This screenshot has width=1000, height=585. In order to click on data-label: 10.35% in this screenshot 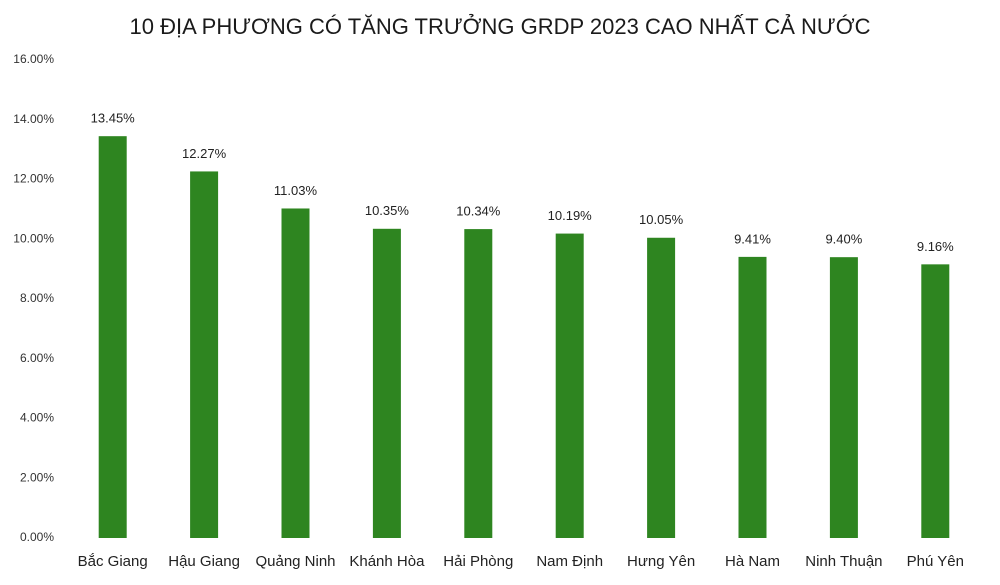, I will do `click(387, 210)`.